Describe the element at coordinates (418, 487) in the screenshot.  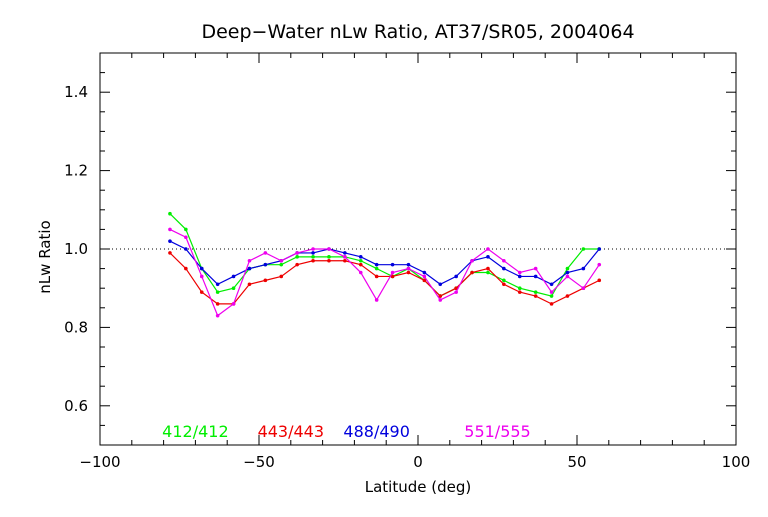
I see `x-axis-label: Latitude (deg)` at that location.